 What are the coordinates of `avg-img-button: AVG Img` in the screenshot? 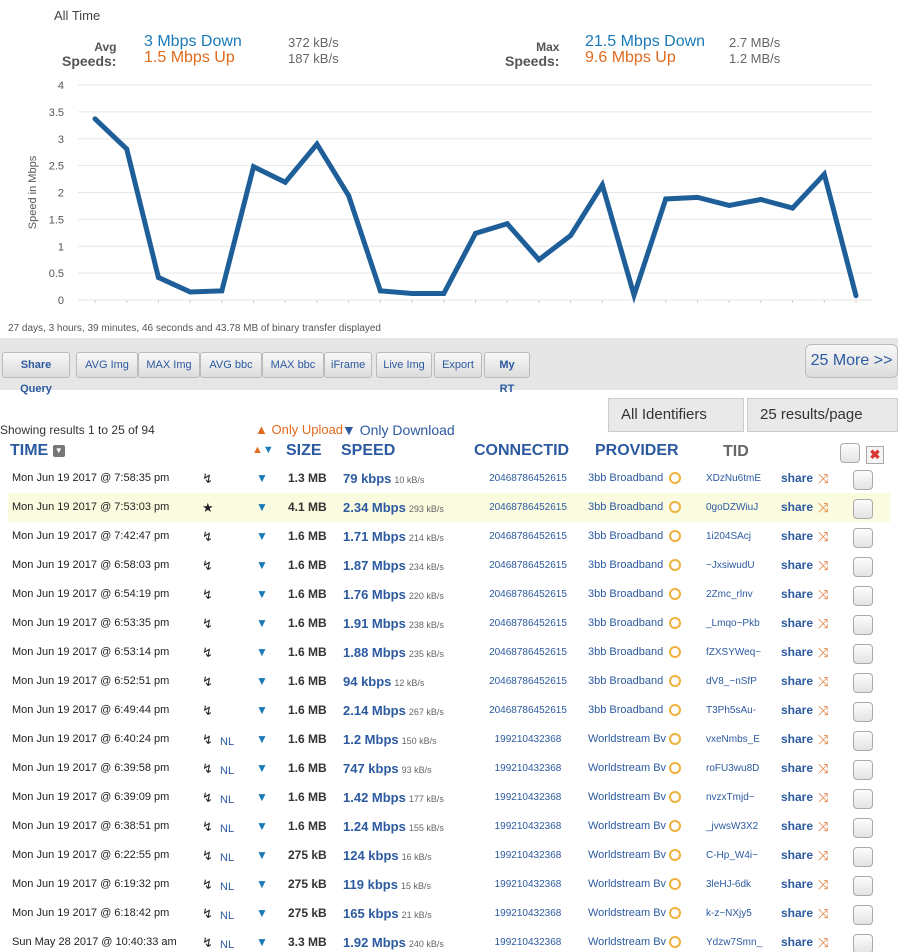 It's located at (107, 365).